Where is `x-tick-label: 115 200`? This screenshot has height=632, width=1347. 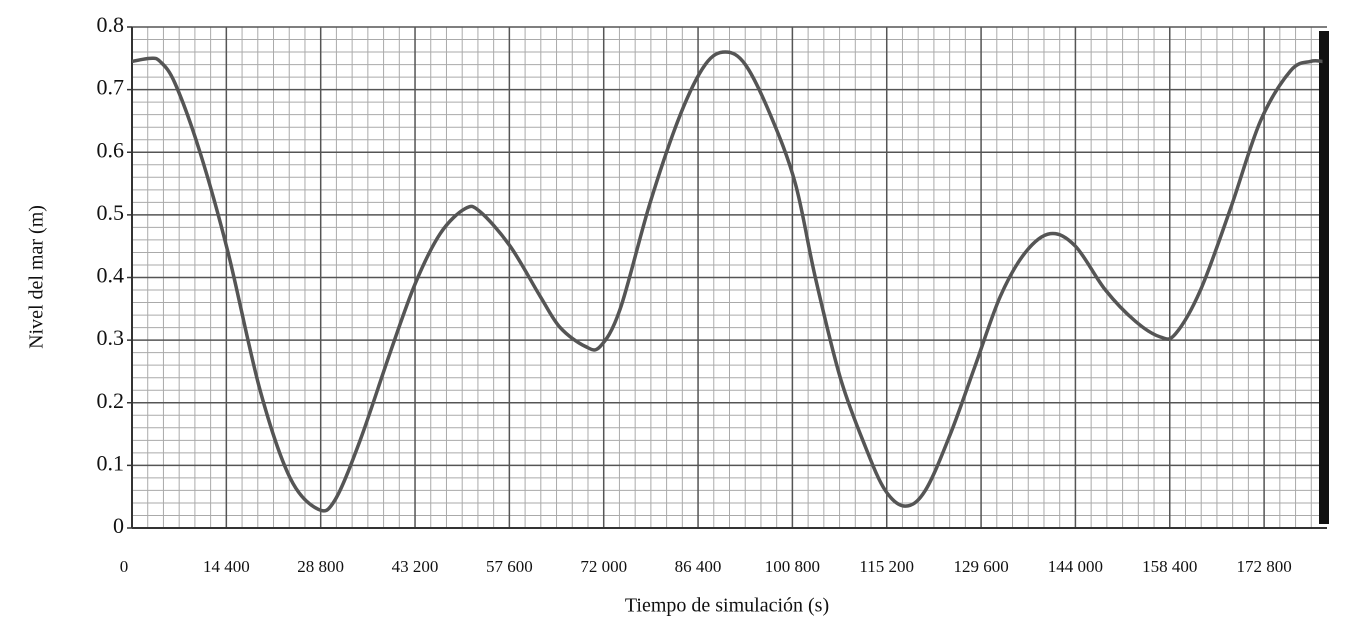 x-tick-label: 115 200 is located at coordinates (886, 566).